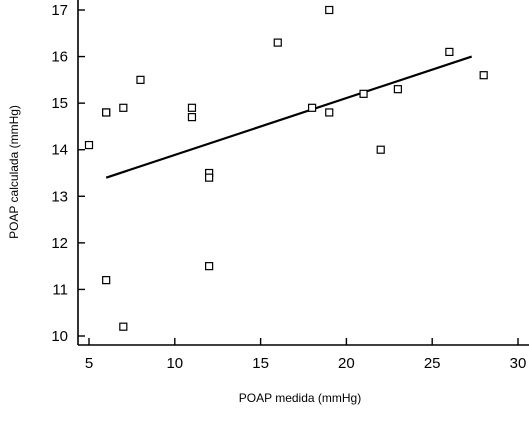  I want to click on x-axis-label: POAP medida (mmHg), so click(300, 398).